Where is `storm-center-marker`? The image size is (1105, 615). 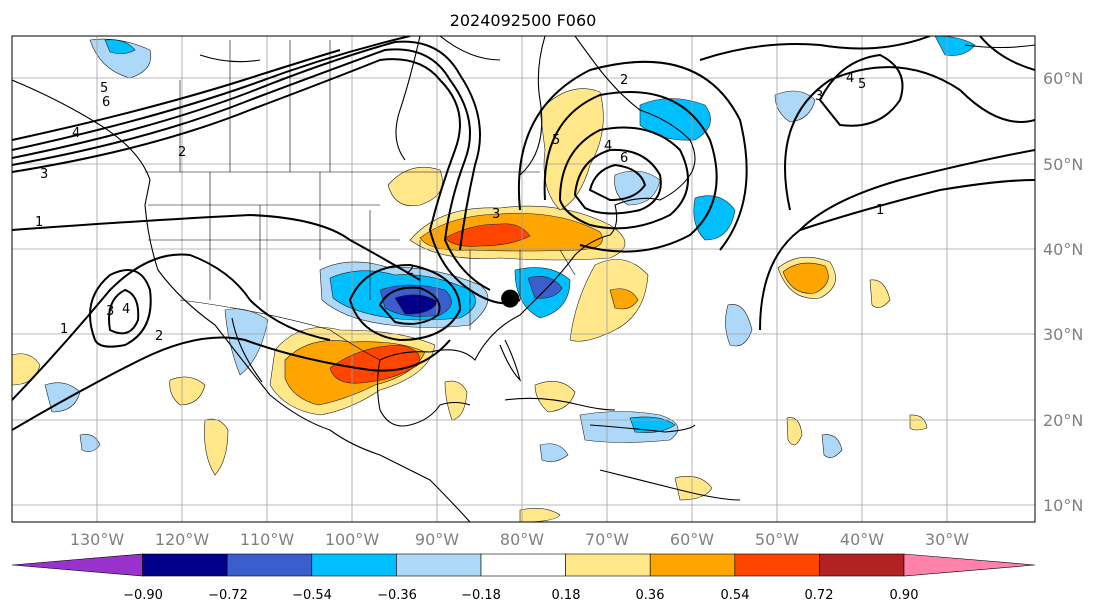 storm-center-marker is located at coordinates (510, 298).